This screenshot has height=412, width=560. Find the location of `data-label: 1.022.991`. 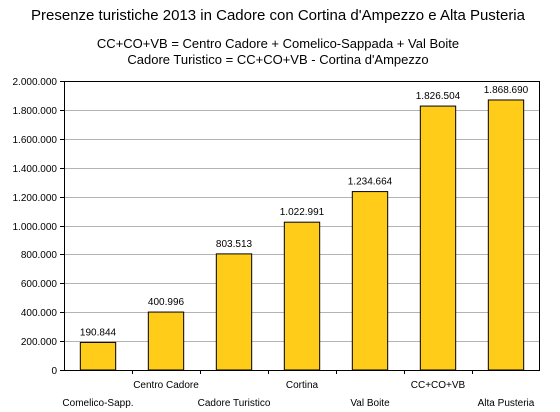

data-label: 1.022.991 is located at coordinates (302, 212).